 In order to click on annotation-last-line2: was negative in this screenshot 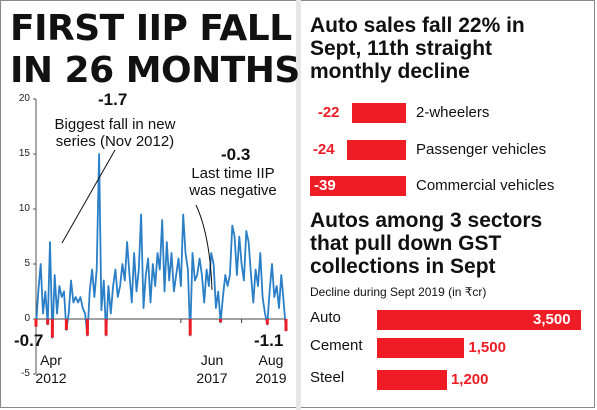, I will do `click(233, 190)`.